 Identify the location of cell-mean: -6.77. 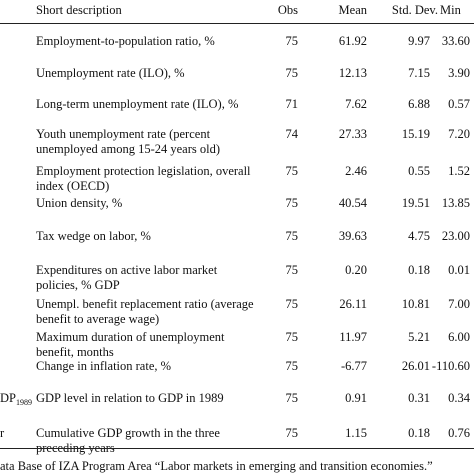
(353, 366).